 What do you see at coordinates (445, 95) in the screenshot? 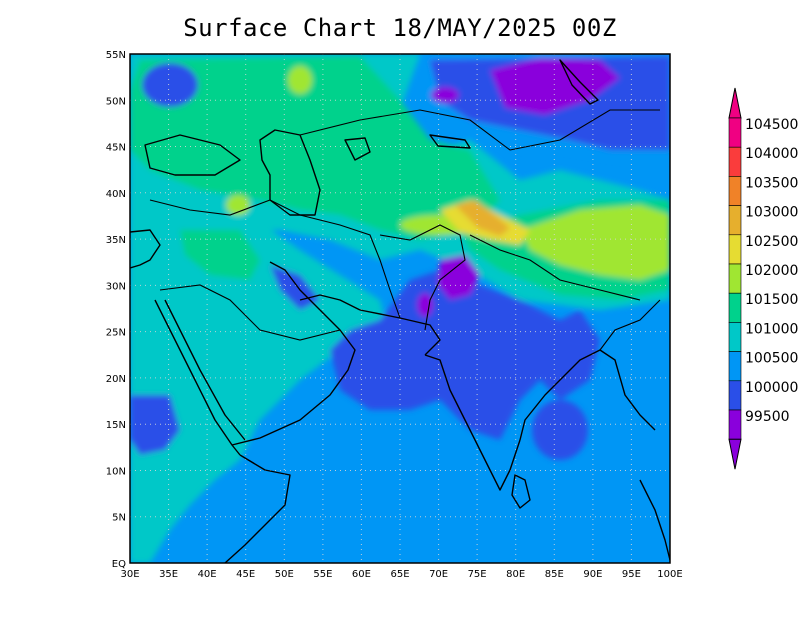
I see `field-99500-spot` at bounding box center [445, 95].